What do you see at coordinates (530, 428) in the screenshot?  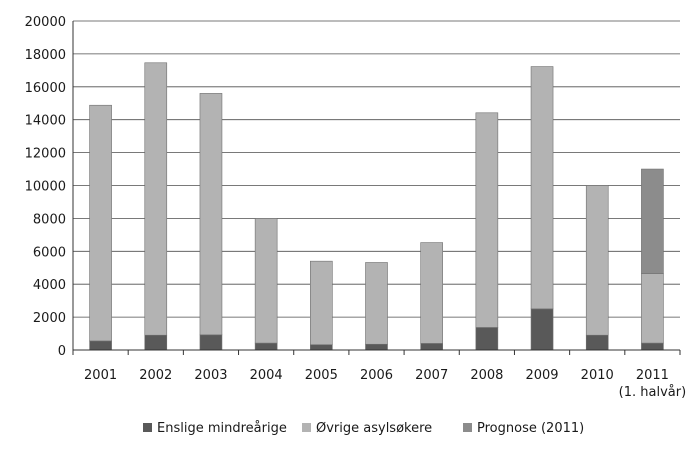 I see `legend-label: Prognose (2011)` at bounding box center [530, 428].